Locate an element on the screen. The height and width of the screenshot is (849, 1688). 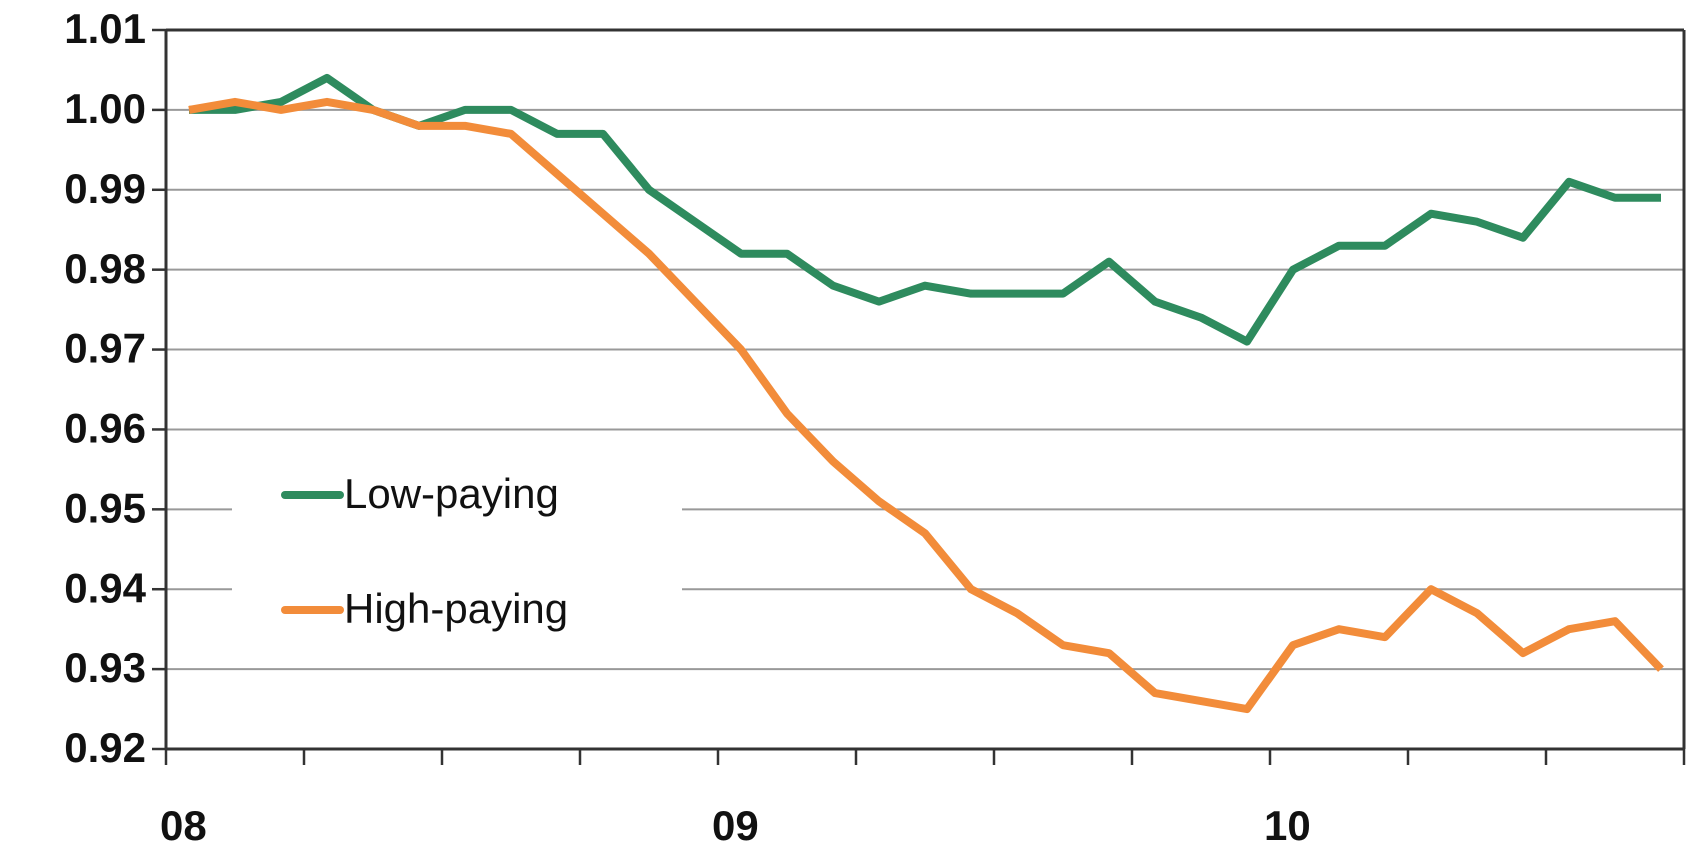
y-tick-label: 0.92 is located at coordinates (105, 747).